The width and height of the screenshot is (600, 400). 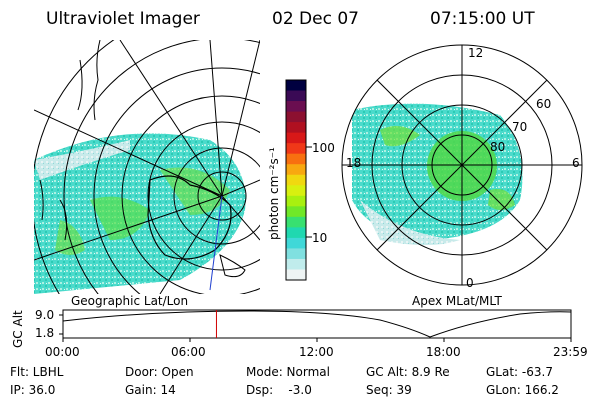 I want to click on app-title: Ultraviolet Imager, so click(x=123, y=19).